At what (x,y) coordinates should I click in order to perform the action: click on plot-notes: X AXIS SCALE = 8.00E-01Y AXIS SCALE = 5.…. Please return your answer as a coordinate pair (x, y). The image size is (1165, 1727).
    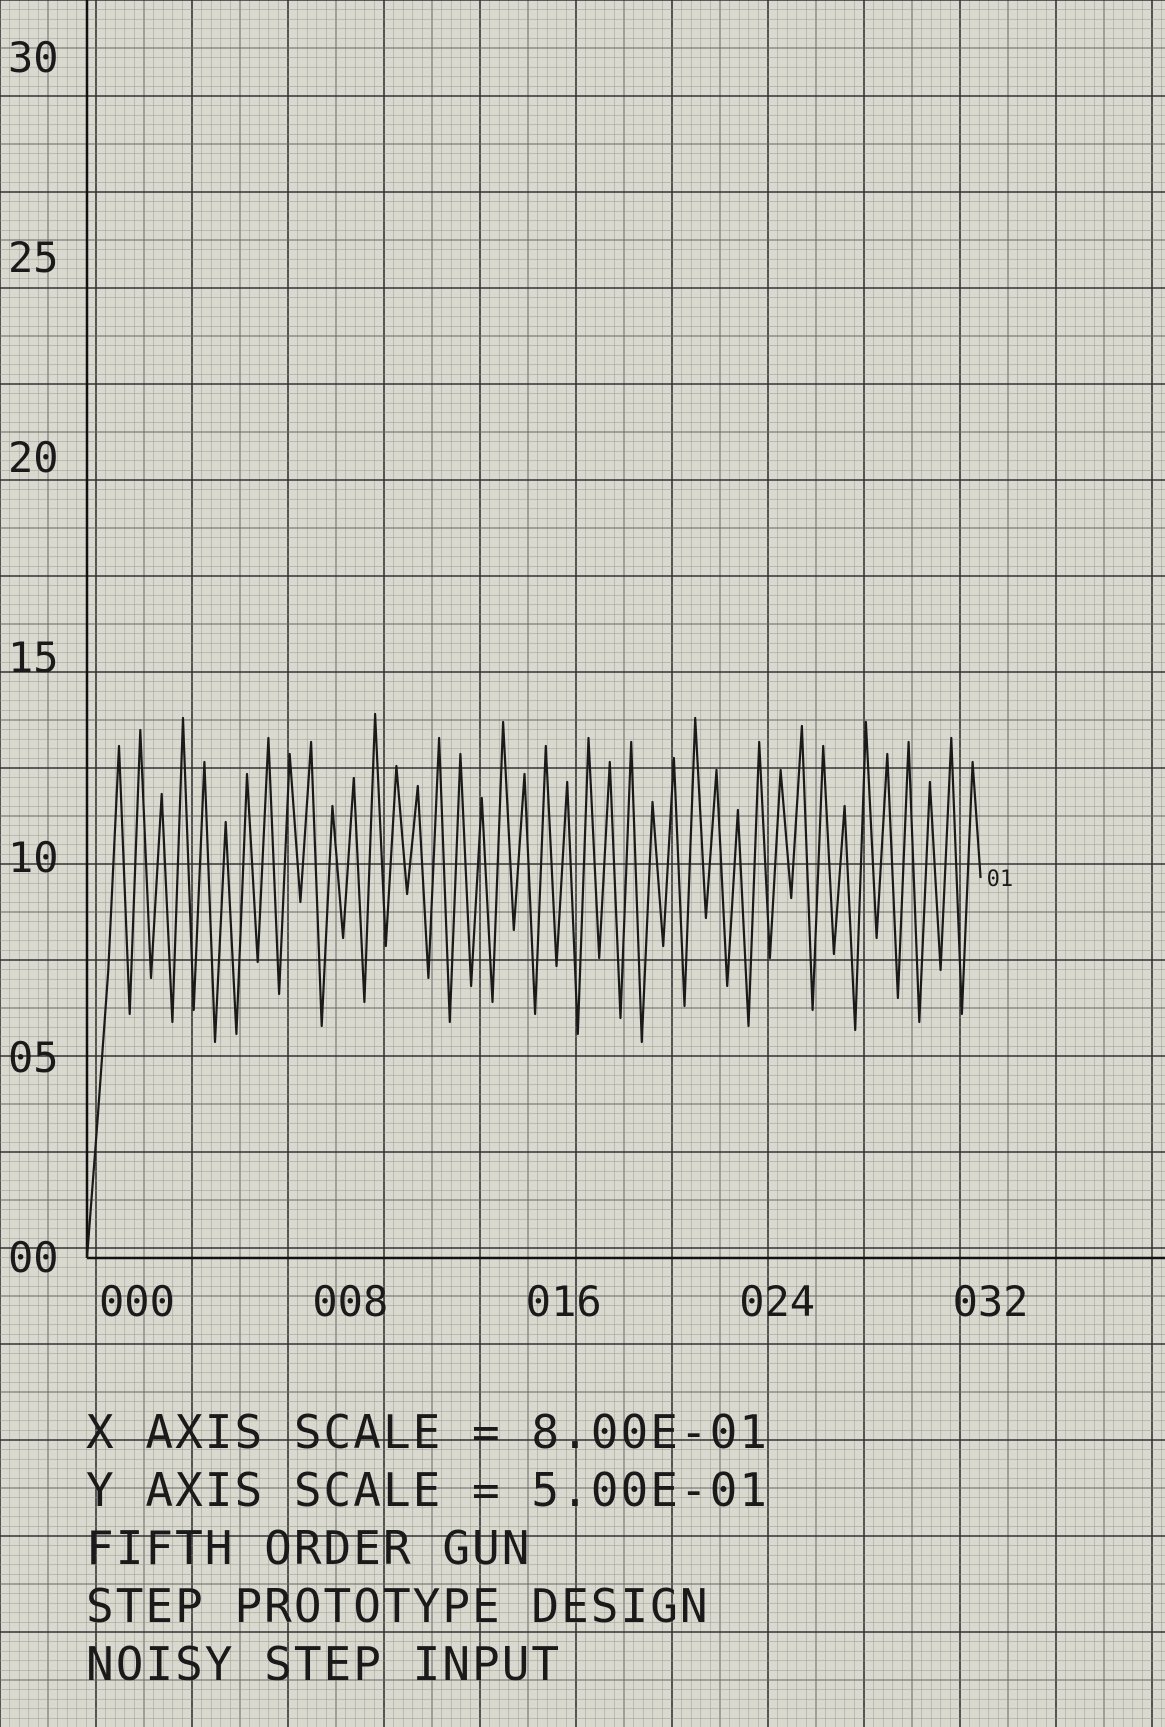
    Looking at the image, I should click on (427, 1548).